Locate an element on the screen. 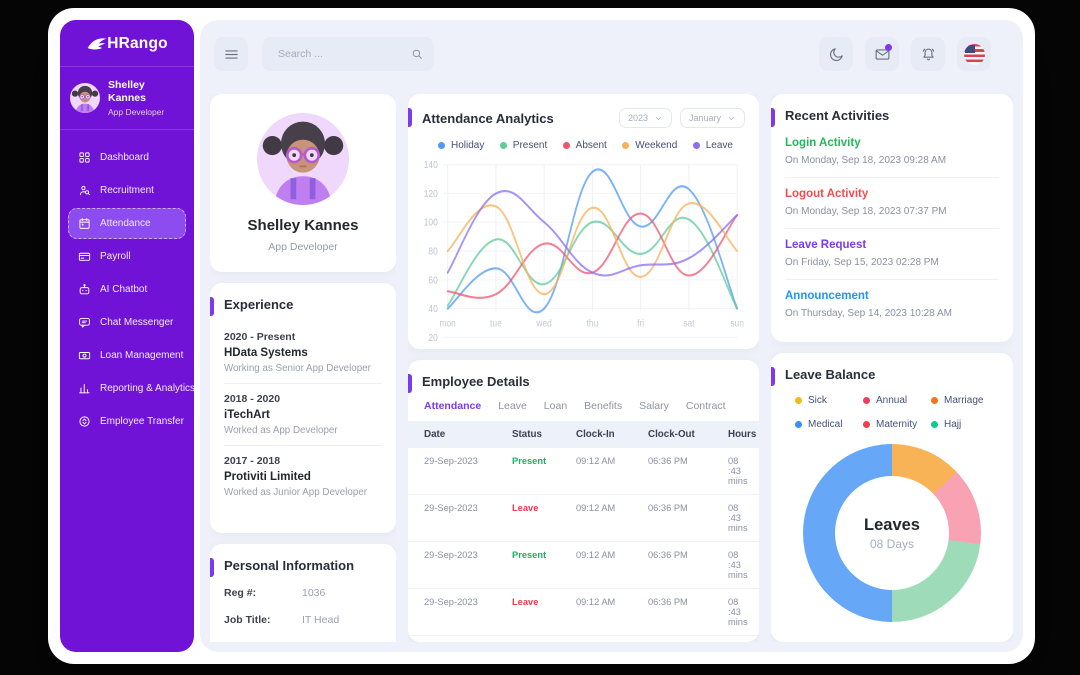 The image size is (1080, 675). activity-timestamp: On Thursday, Sep 14, 2023 10:28 AM is located at coordinates (868, 313).